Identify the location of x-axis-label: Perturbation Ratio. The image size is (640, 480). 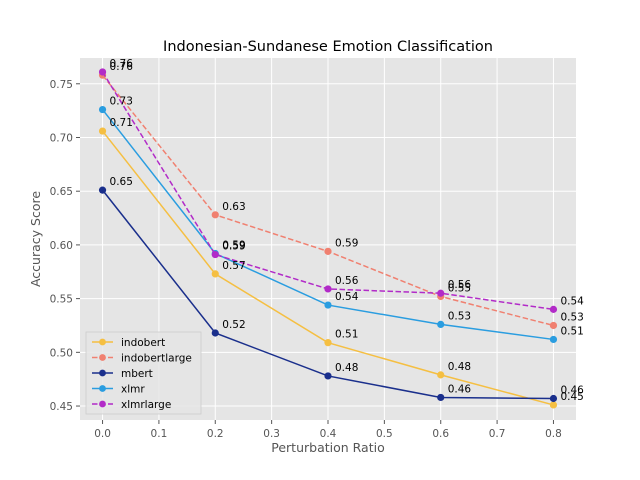
(328, 447).